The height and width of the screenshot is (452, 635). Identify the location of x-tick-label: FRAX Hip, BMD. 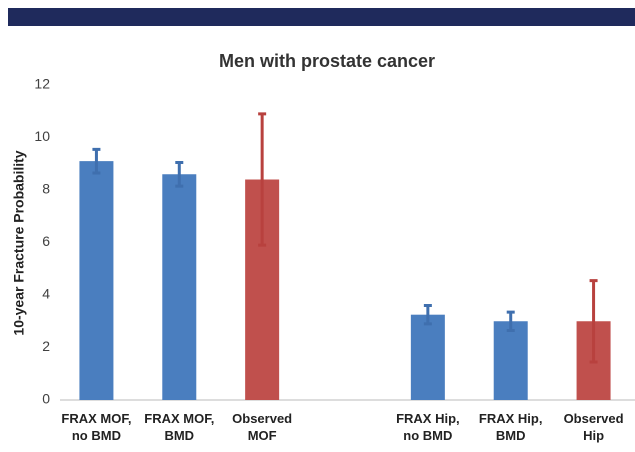
(510, 427).